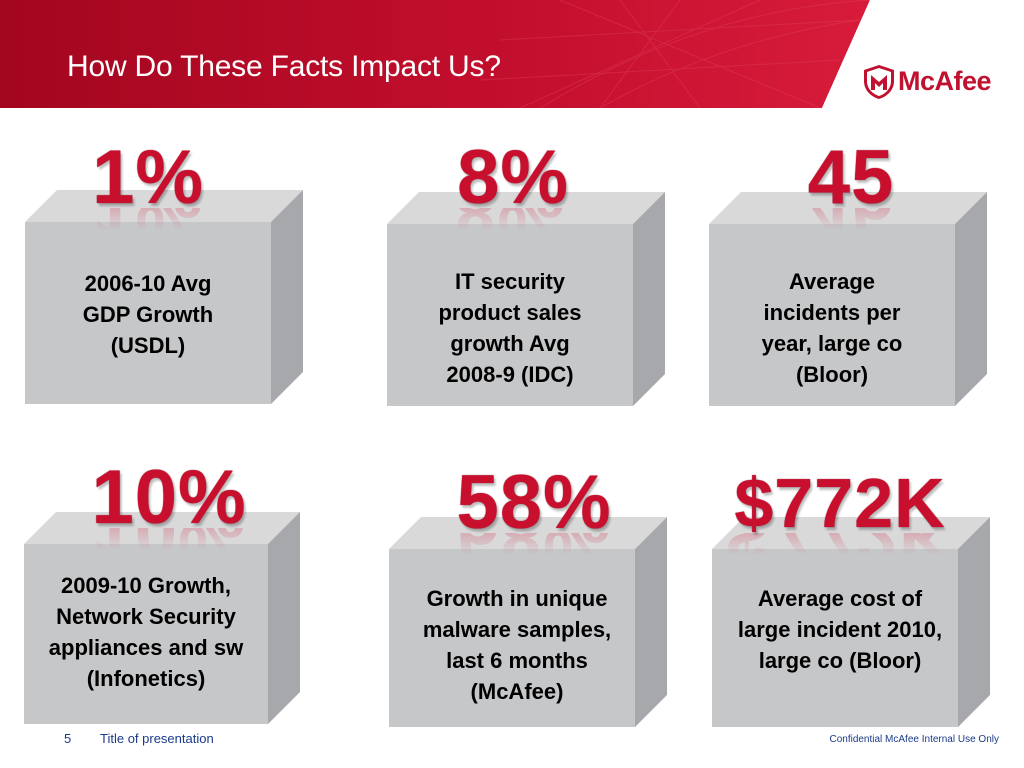 The width and height of the screenshot is (1024, 768). I want to click on stat-description: 2006-10 Avg GDP Growth (USDL), so click(148, 314).